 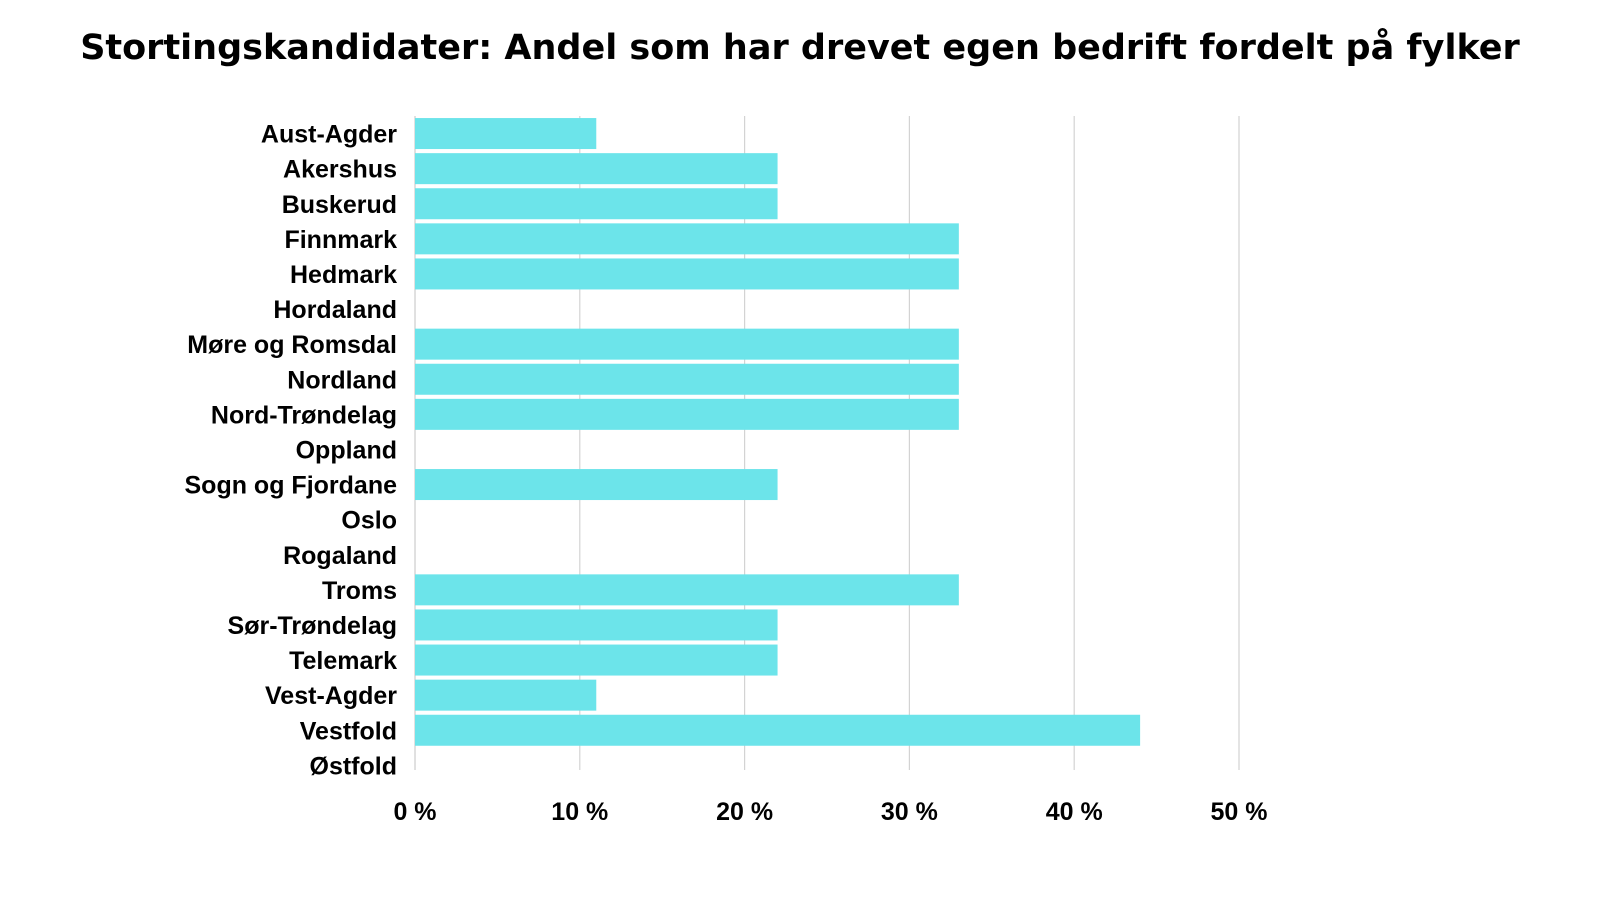 What do you see at coordinates (342, 380) in the screenshot?
I see `category-label: Nordland` at bounding box center [342, 380].